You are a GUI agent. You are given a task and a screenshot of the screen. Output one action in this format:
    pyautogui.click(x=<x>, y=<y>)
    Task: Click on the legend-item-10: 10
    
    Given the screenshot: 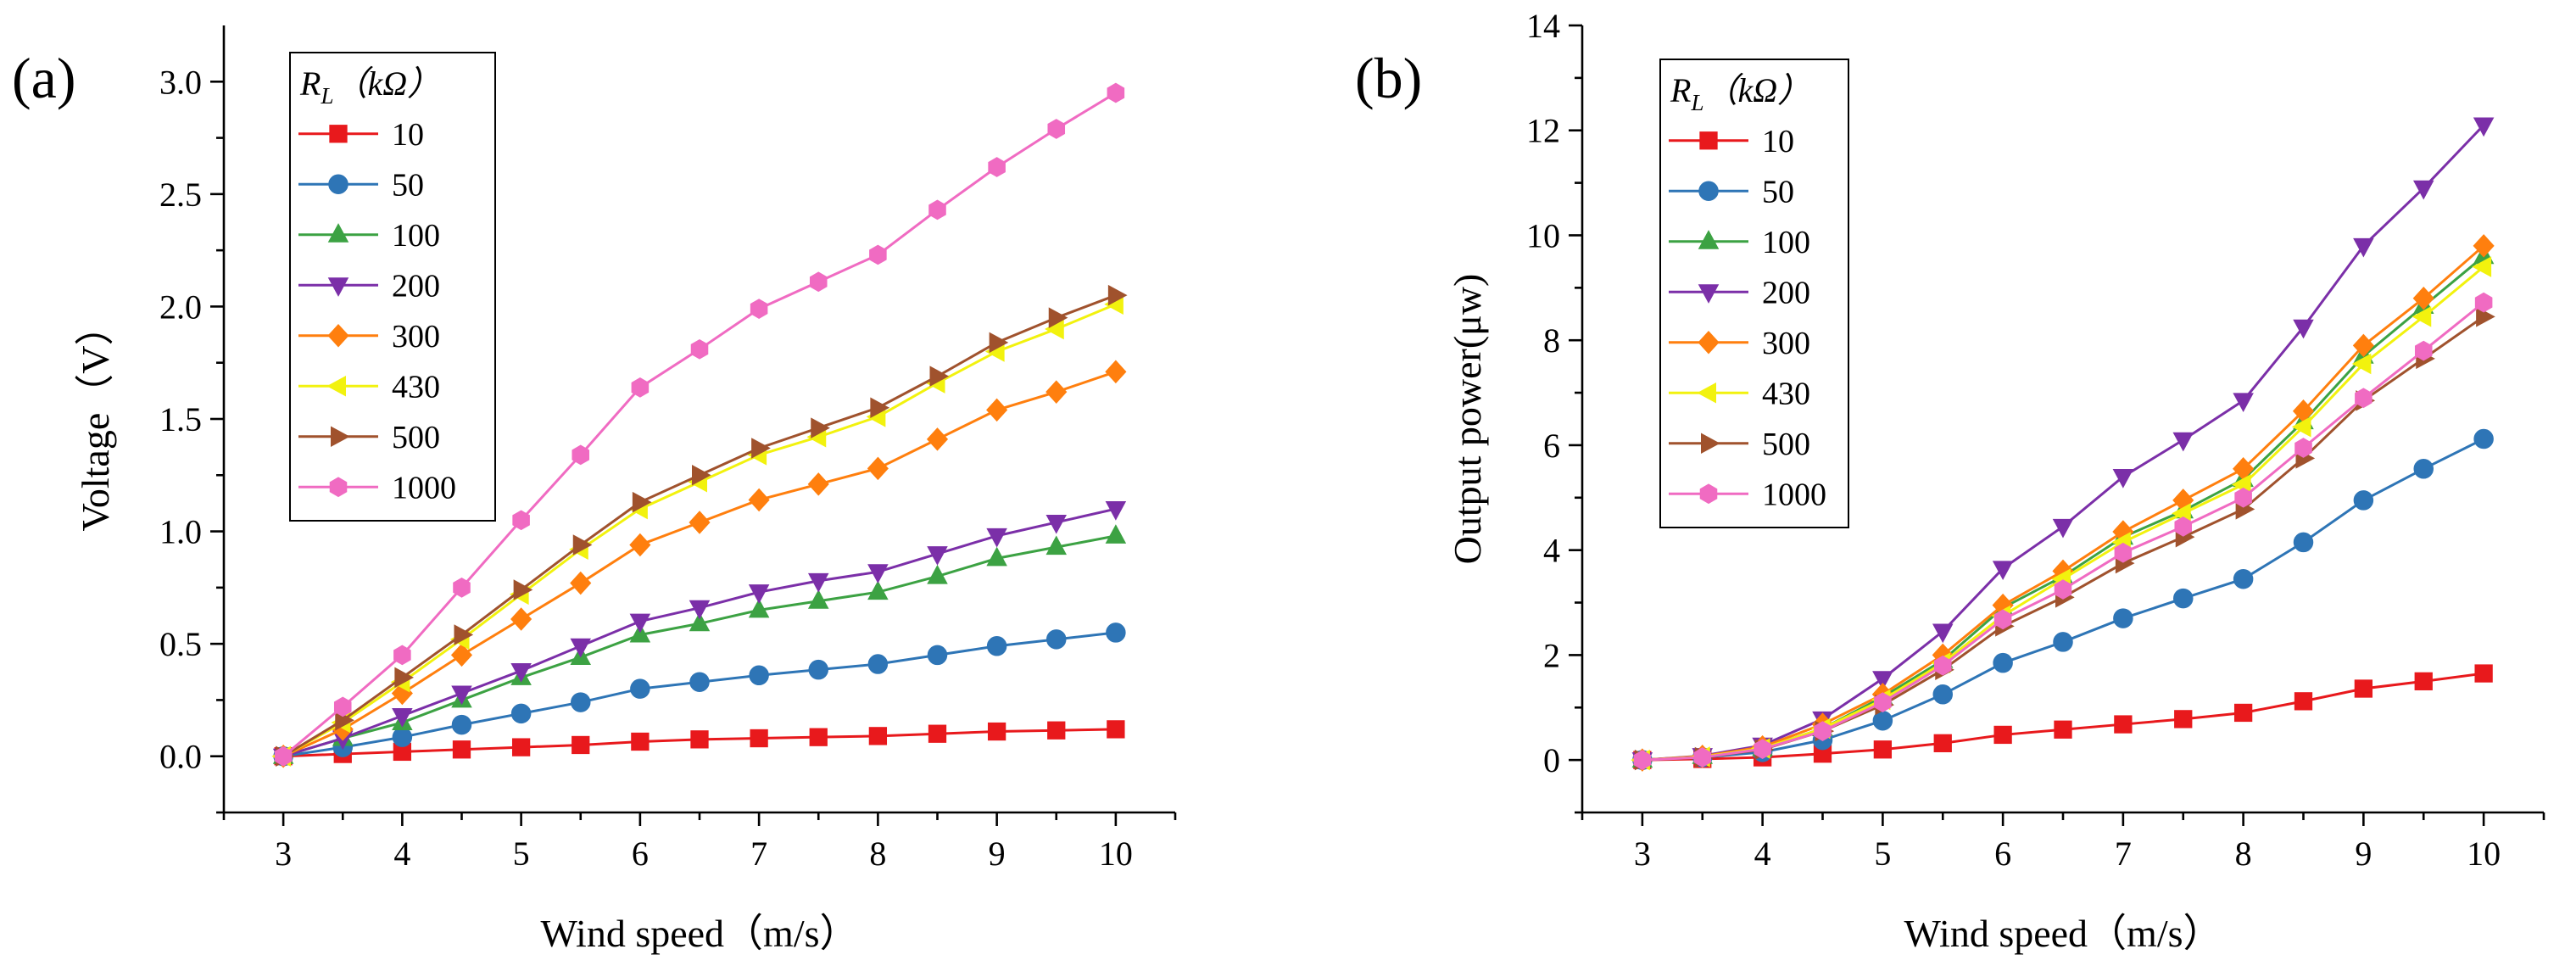 What is the action you would take?
    pyautogui.click(x=361, y=135)
    